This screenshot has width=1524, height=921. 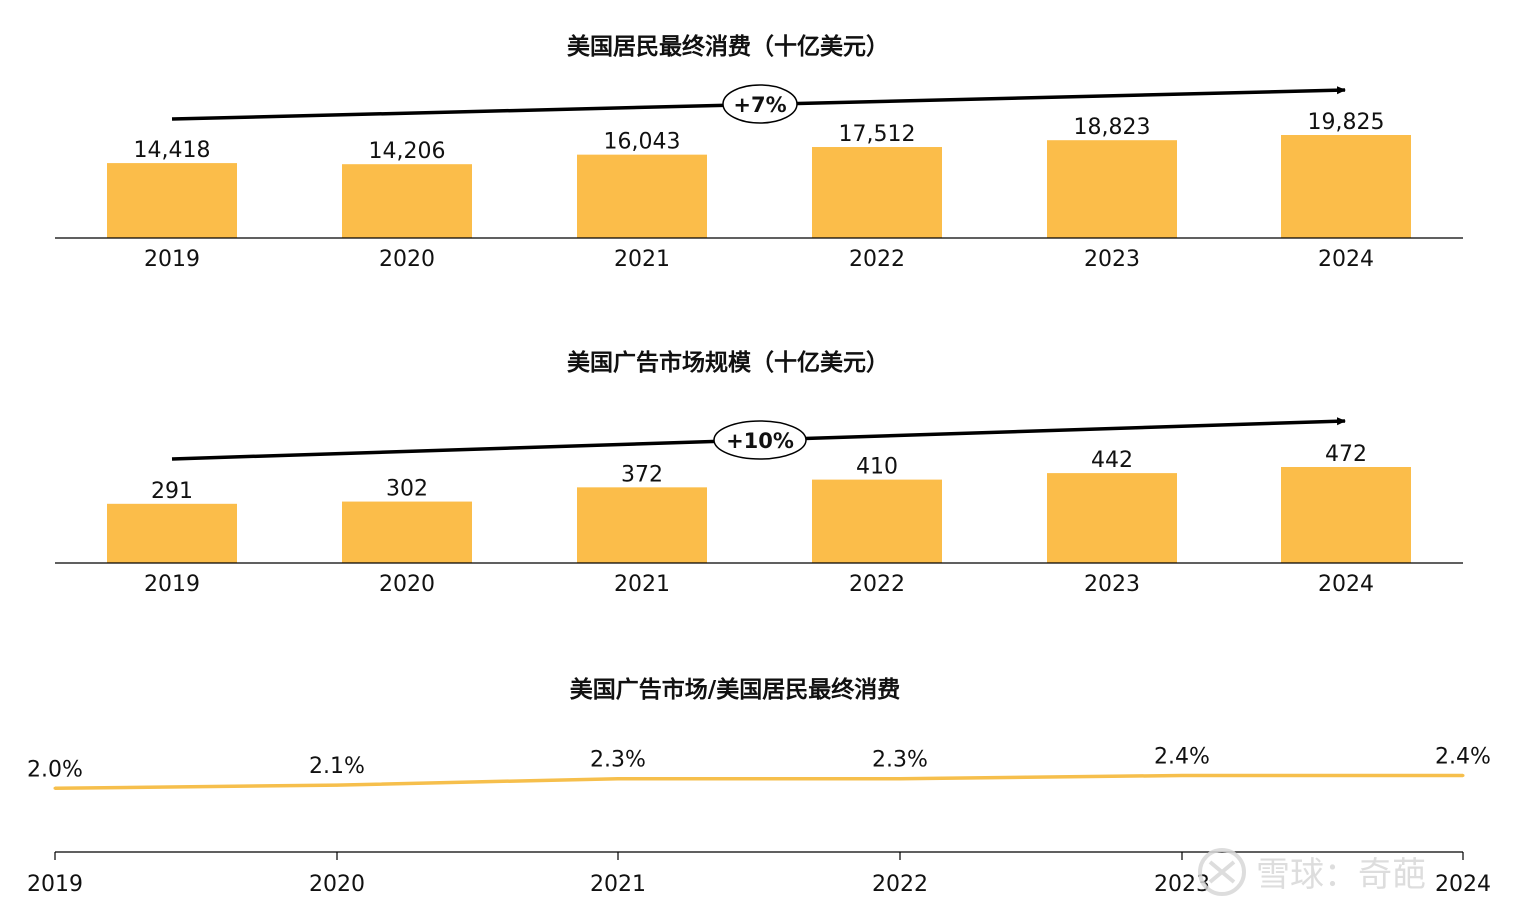 What do you see at coordinates (900, 779) in the screenshot?
I see `data-point-2022` at bounding box center [900, 779].